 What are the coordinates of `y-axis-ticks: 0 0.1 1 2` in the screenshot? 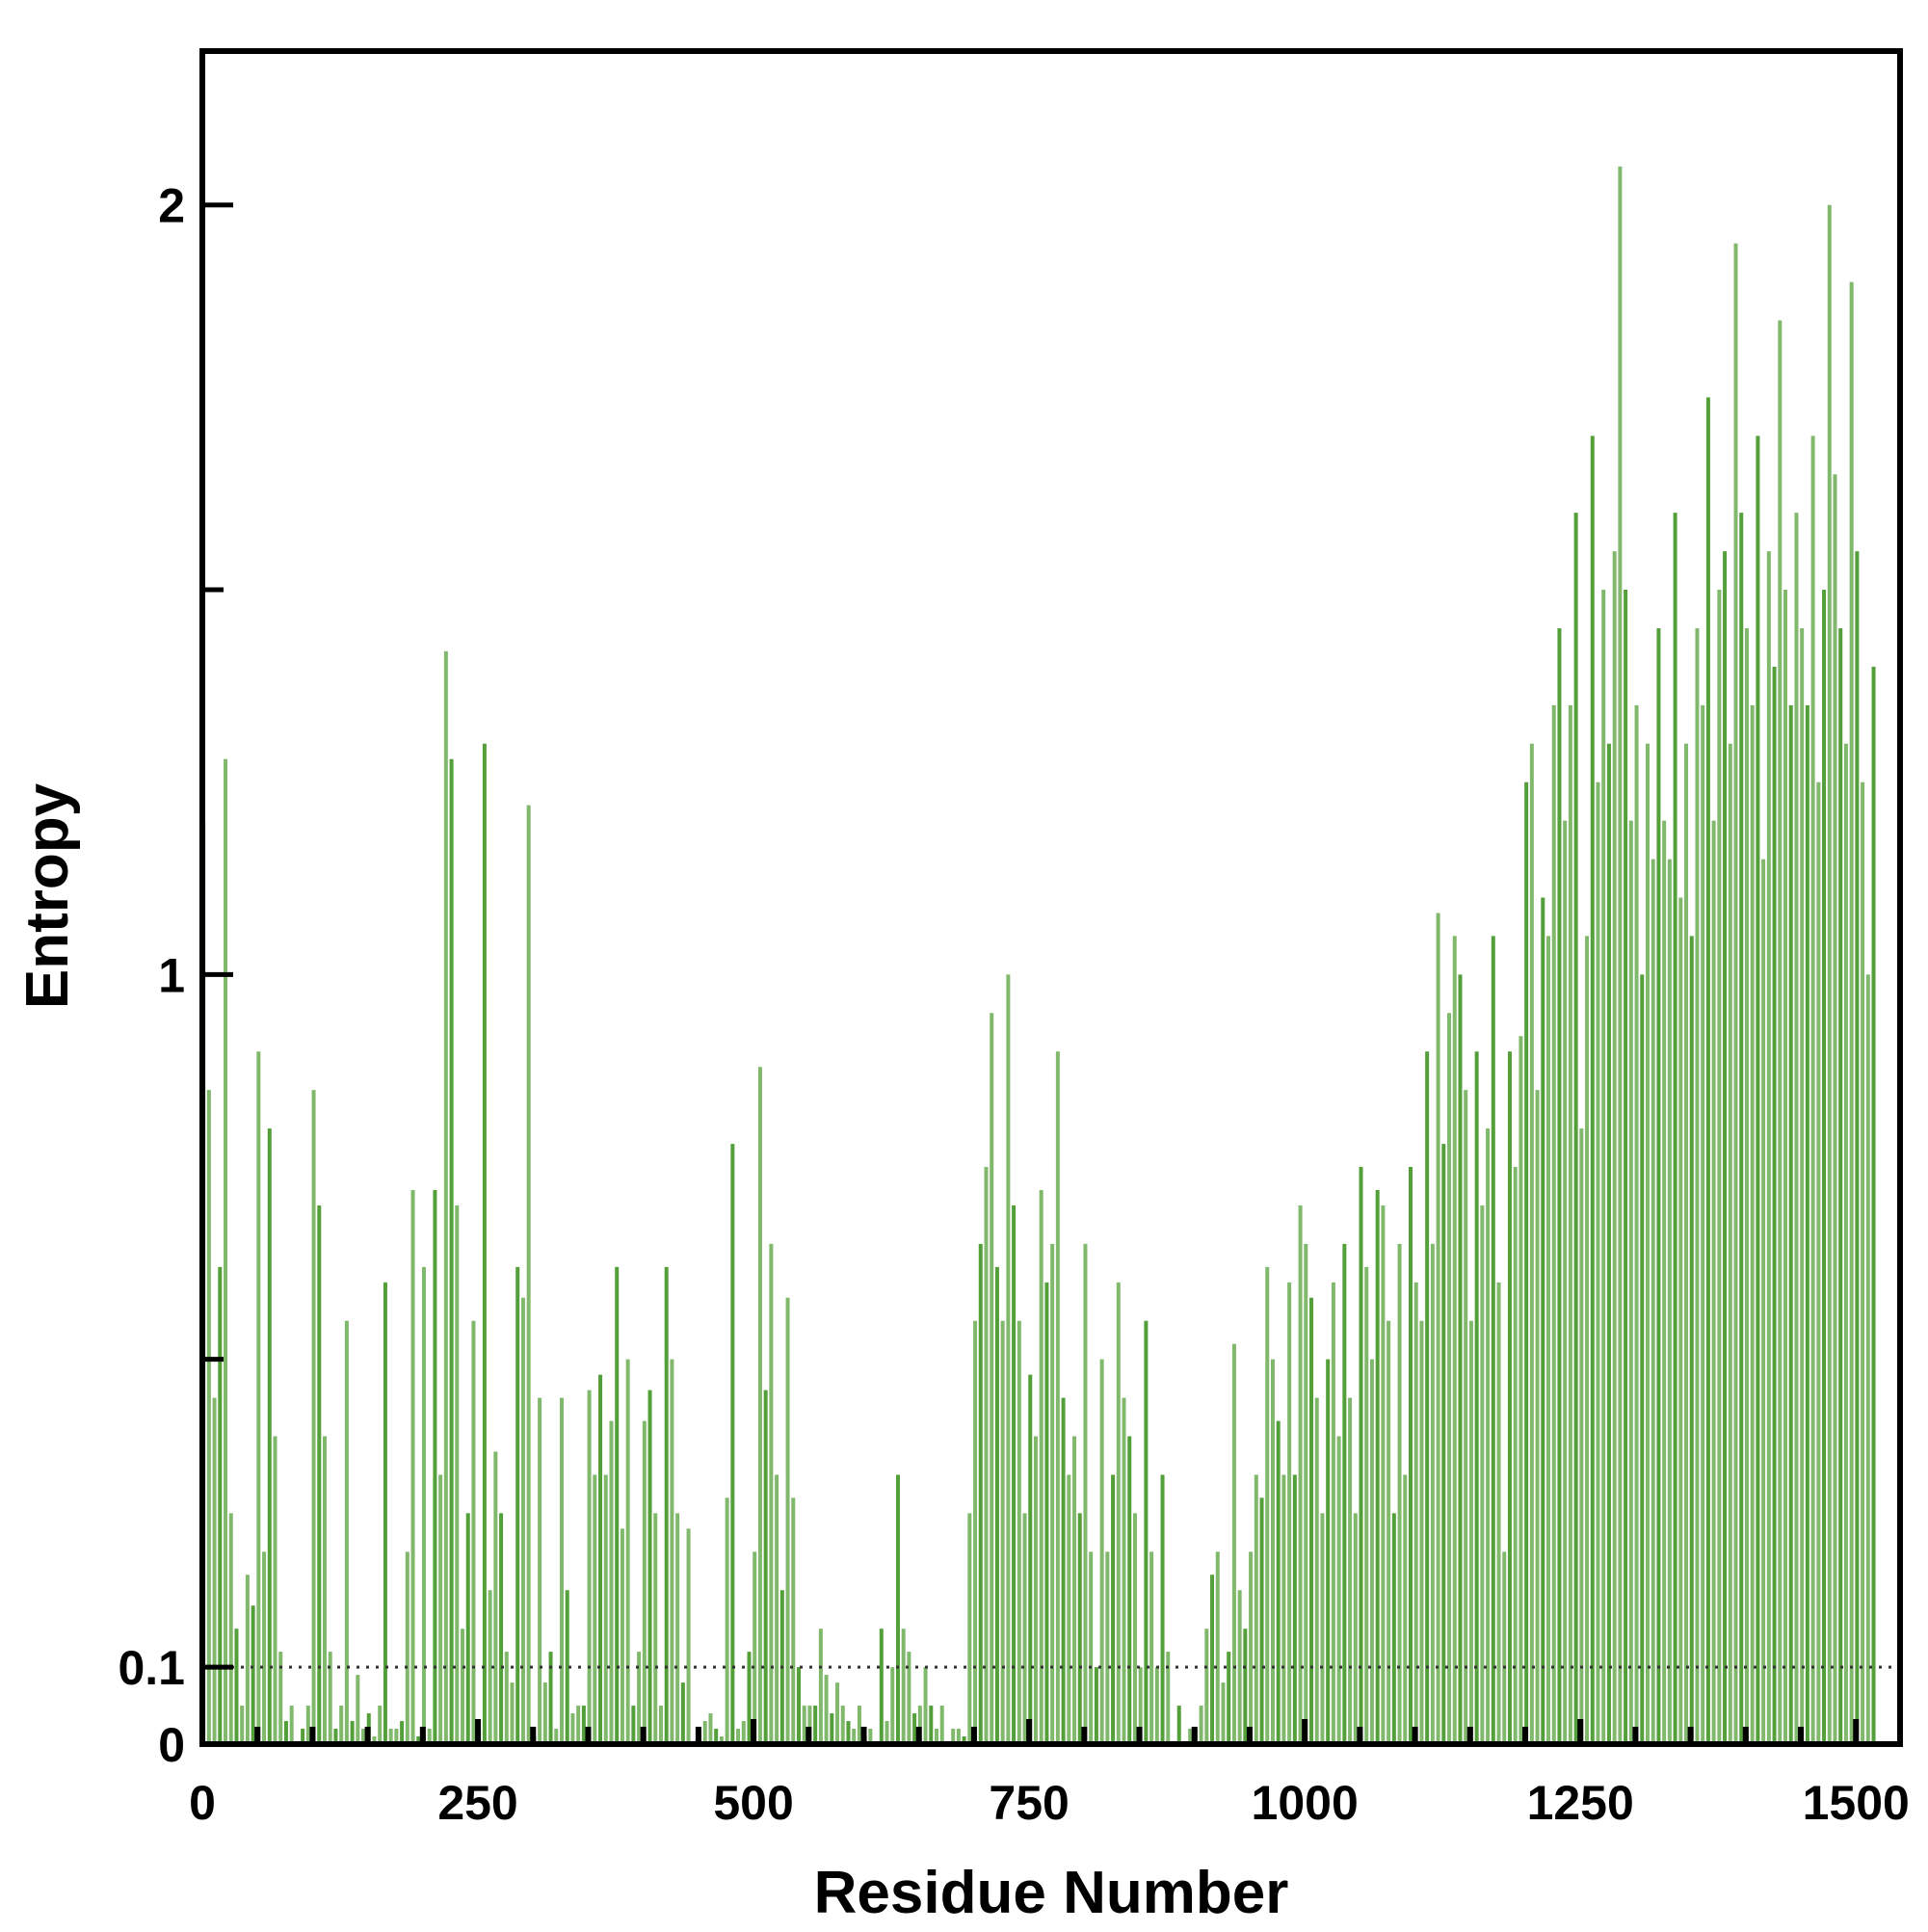 It's located at (175, 975).